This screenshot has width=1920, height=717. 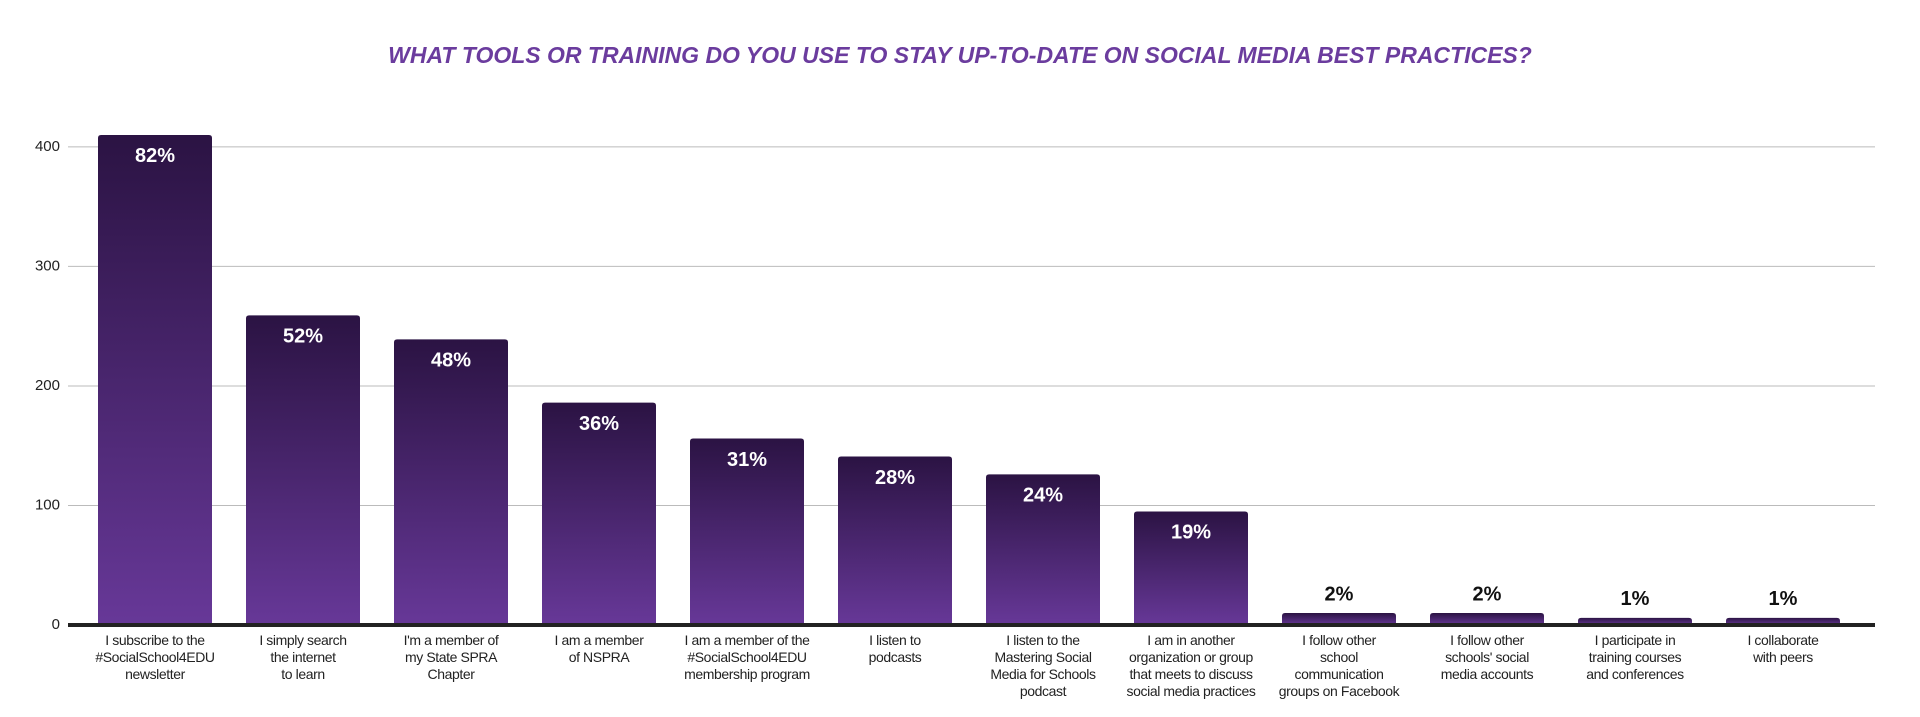 I want to click on y-tick-label: 0, so click(x=56, y=624).